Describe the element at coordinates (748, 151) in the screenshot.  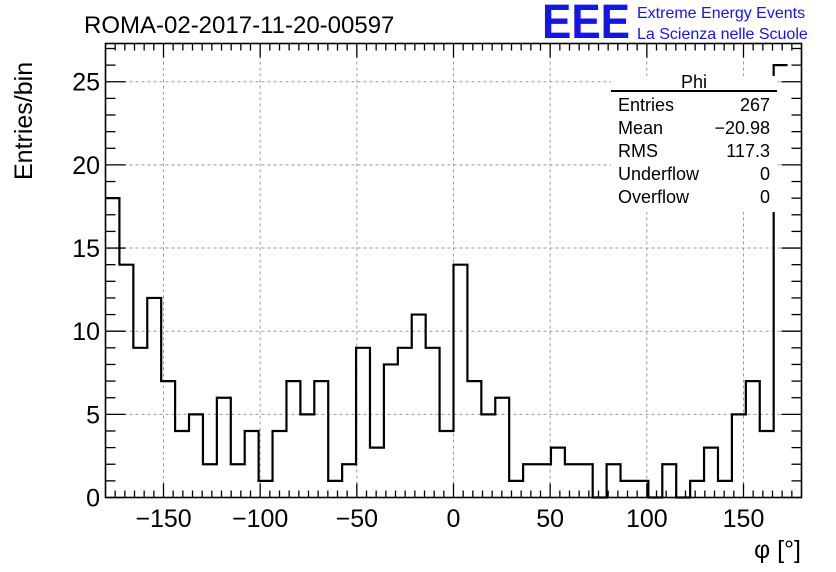
I see `stats-value: 117.3` at that location.